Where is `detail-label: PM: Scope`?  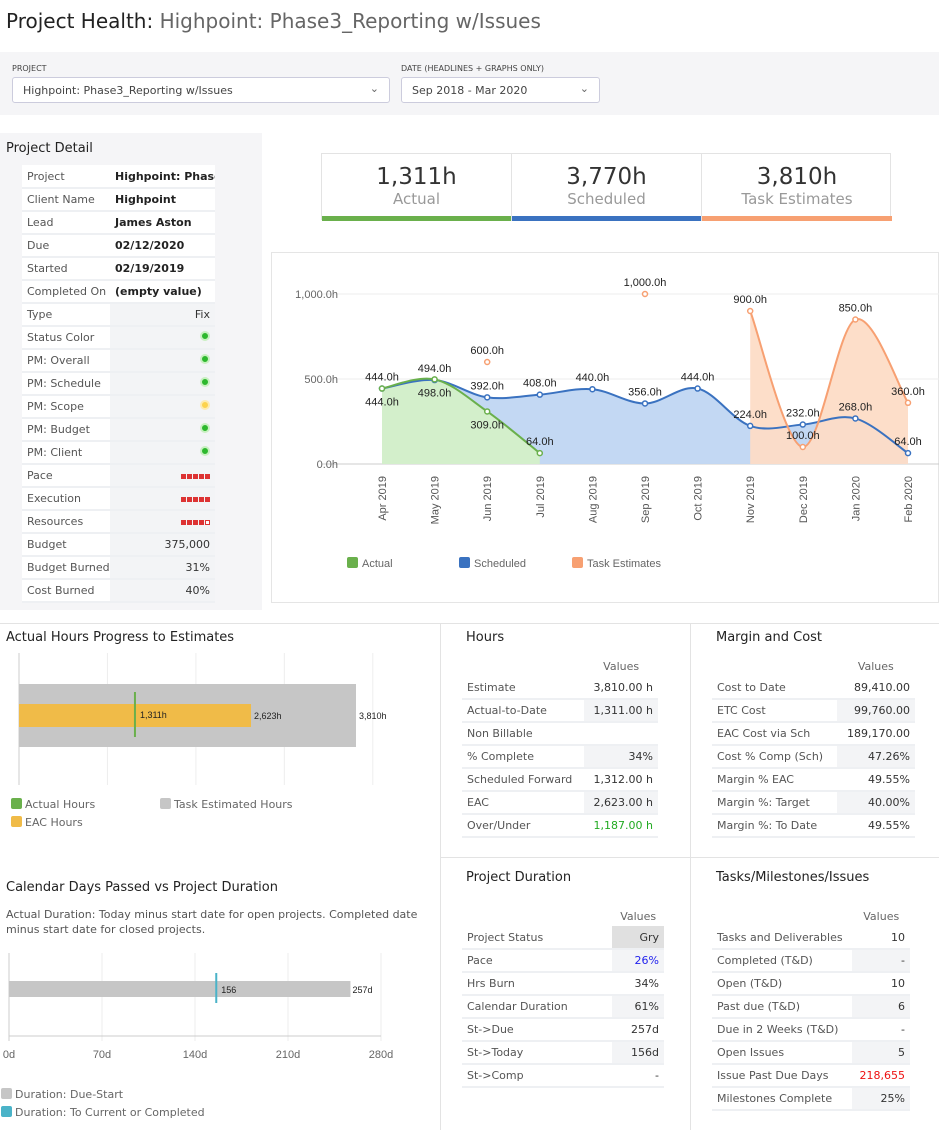 detail-label: PM: Scope is located at coordinates (66, 407).